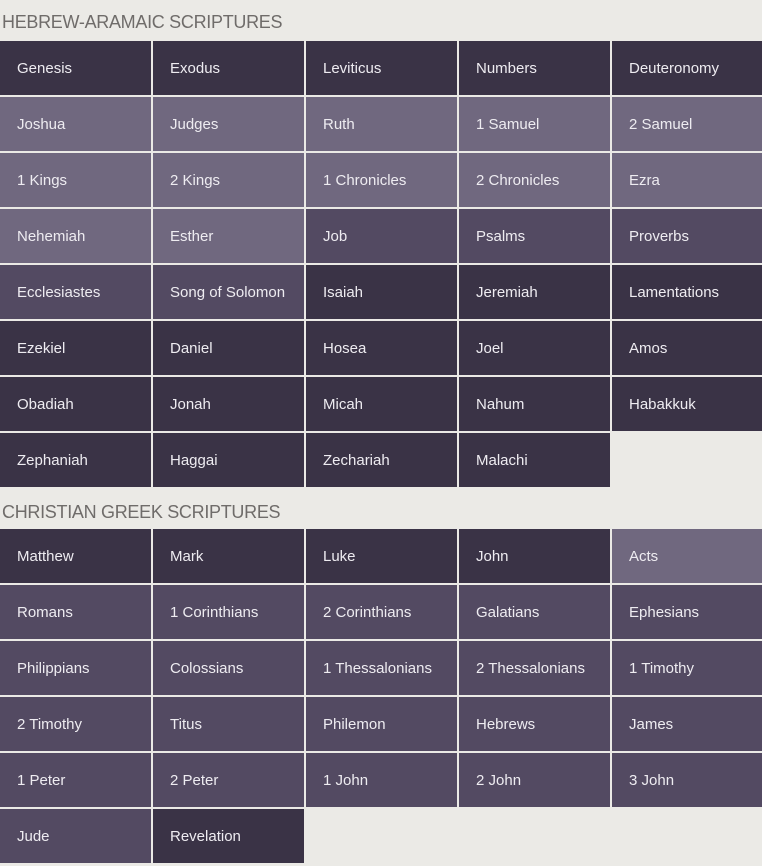 Image resolution: width=762 pixels, height=866 pixels. What do you see at coordinates (687, 668) in the screenshot?
I see `book-tile-1-timothy: 1 Timothy` at bounding box center [687, 668].